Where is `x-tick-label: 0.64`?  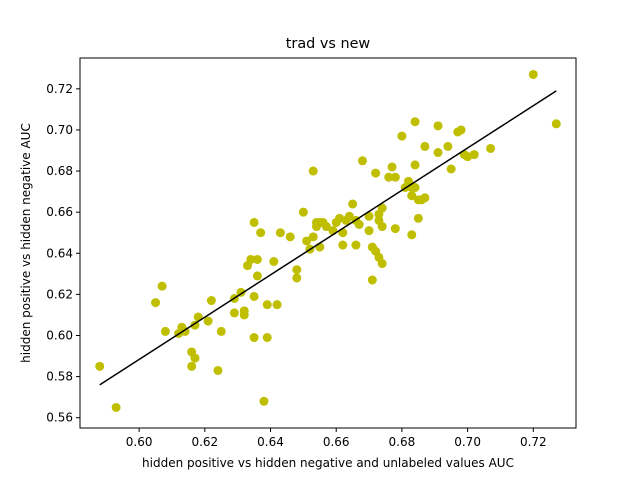
x-tick-label: 0.64 is located at coordinates (270, 442).